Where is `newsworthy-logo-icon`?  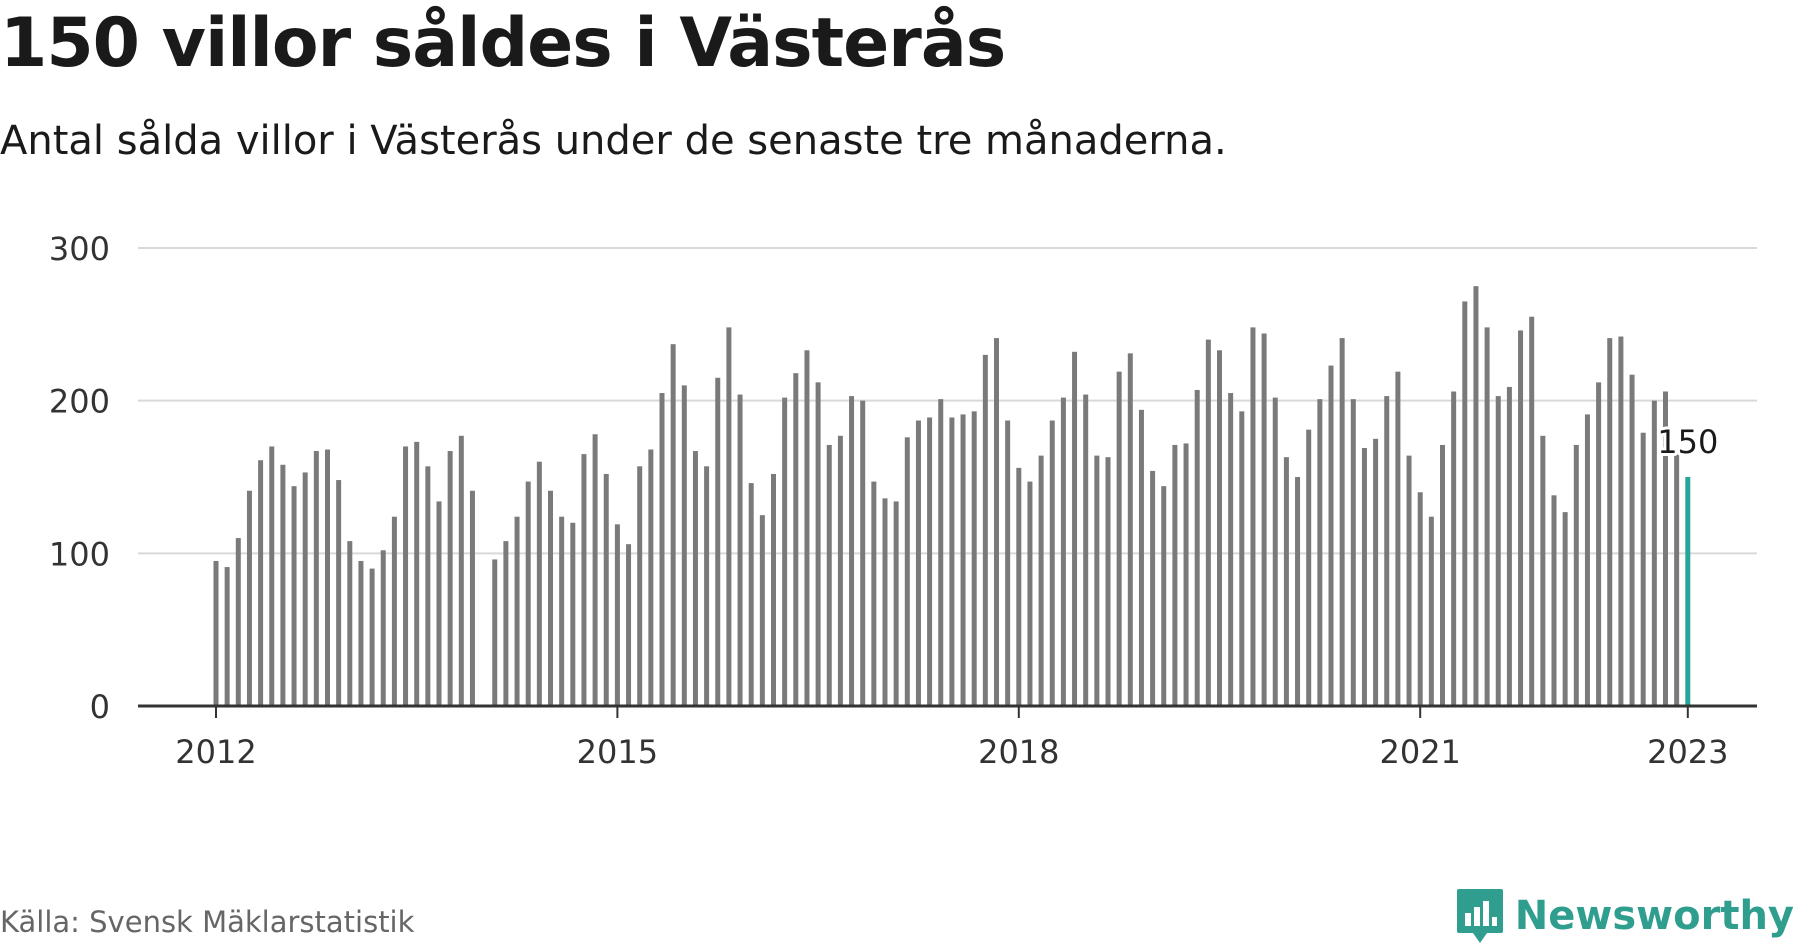 newsworthy-logo-icon is located at coordinates (1479, 916).